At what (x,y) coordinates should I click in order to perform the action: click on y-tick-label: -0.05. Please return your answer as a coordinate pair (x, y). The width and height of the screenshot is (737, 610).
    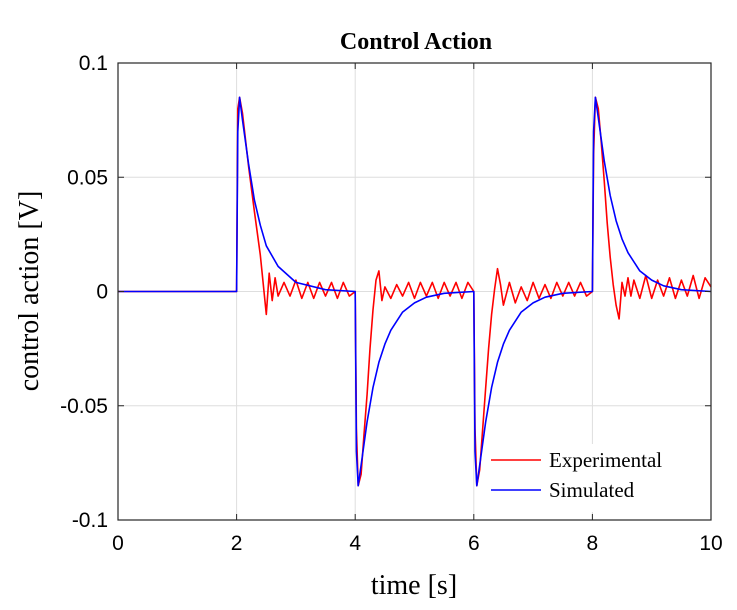
    Looking at the image, I should click on (84, 406).